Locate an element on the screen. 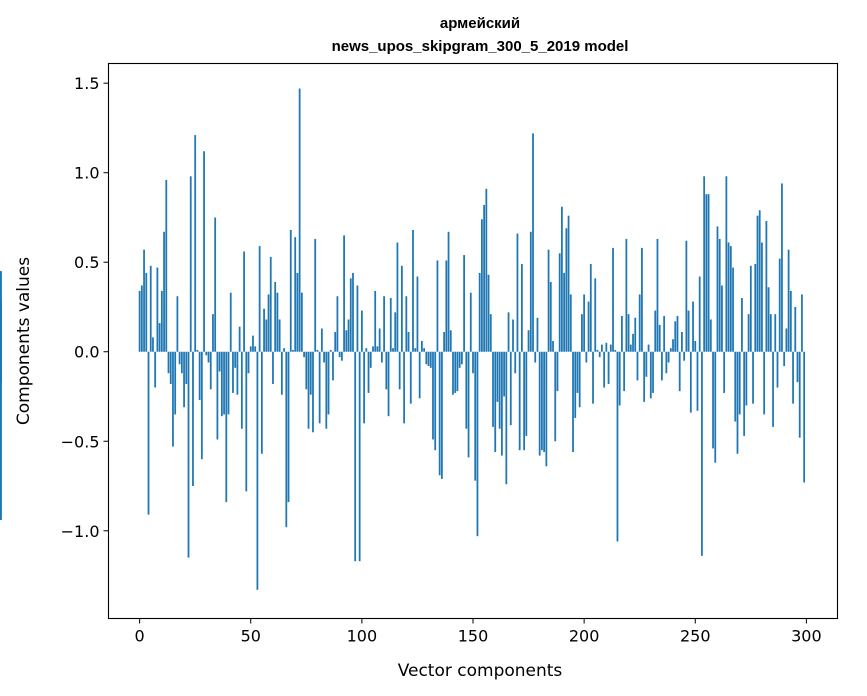 The width and height of the screenshot is (867, 696). y-tick-label: 0.5 is located at coordinates (86, 262).